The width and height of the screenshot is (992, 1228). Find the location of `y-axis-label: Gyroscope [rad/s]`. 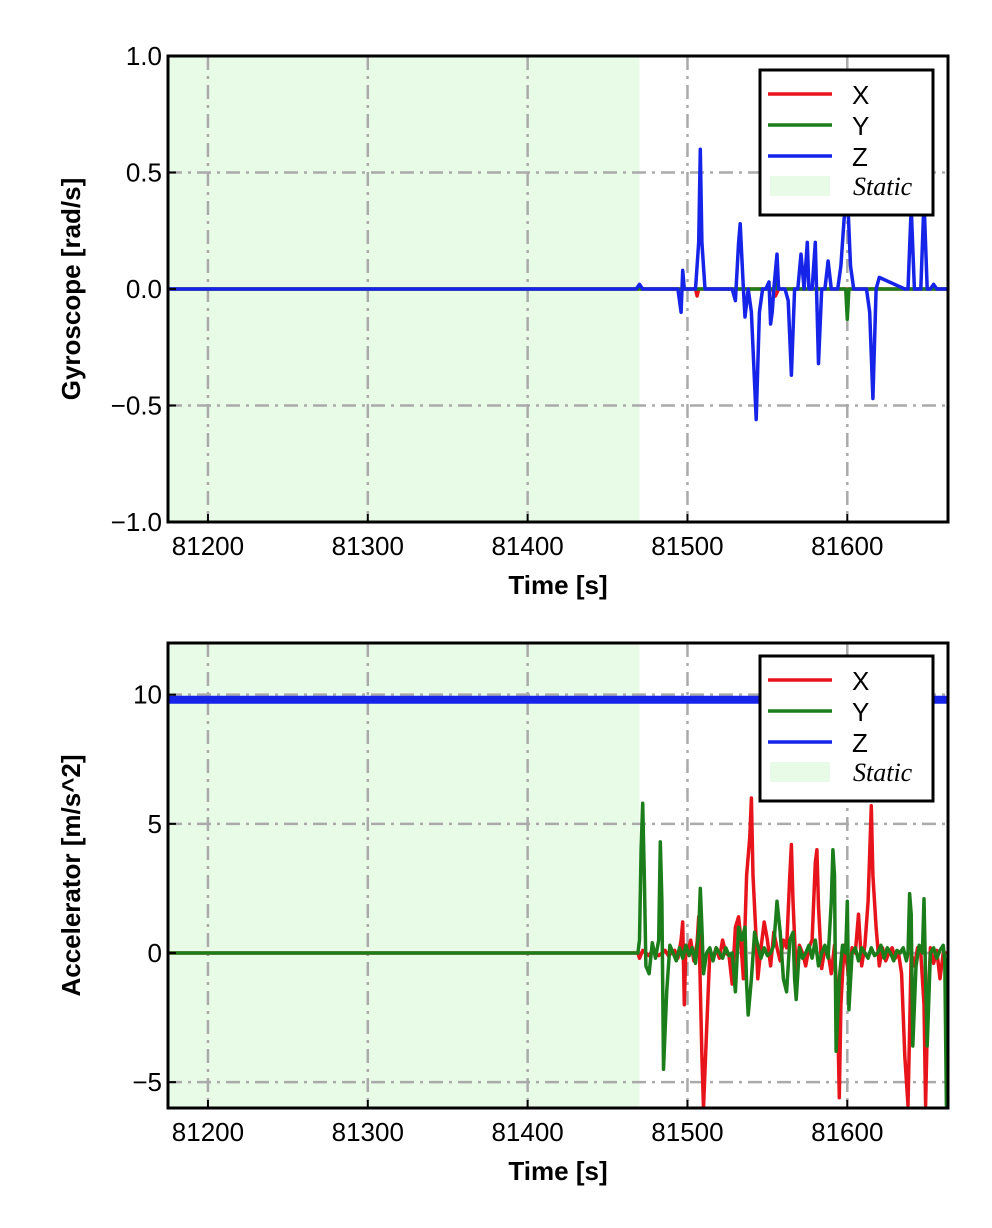

y-axis-label: Gyroscope [rad/s] is located at coordinates (71, 289).